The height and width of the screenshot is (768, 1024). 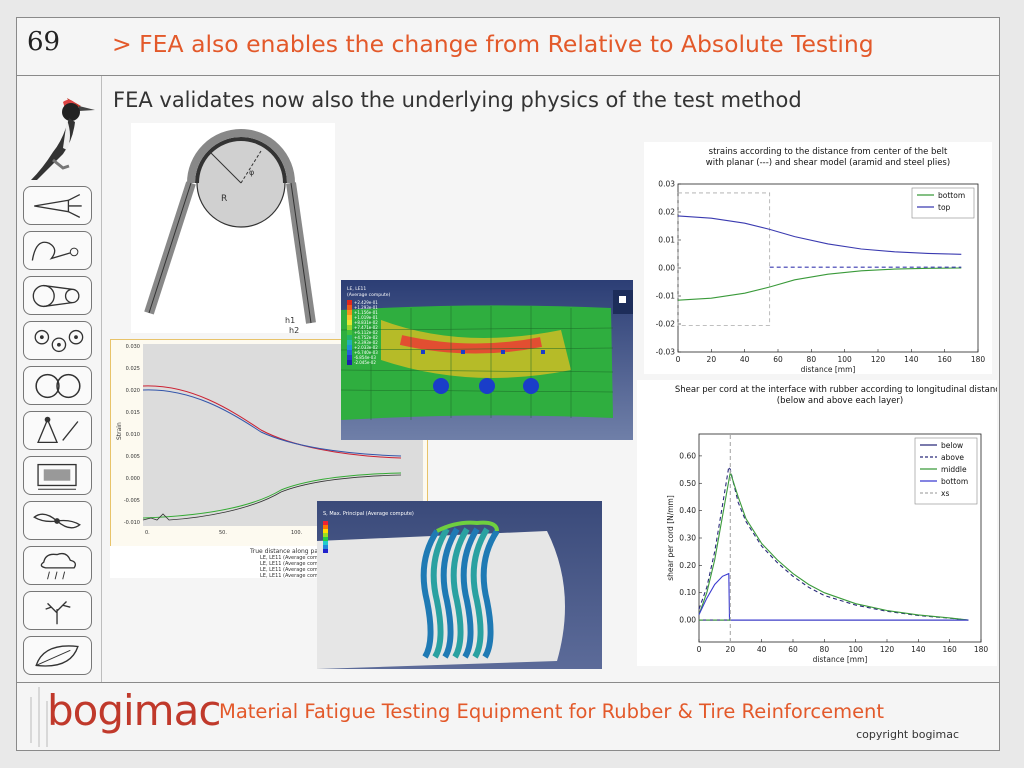 I want to click on tree-icon, so click(x=57, y=610).